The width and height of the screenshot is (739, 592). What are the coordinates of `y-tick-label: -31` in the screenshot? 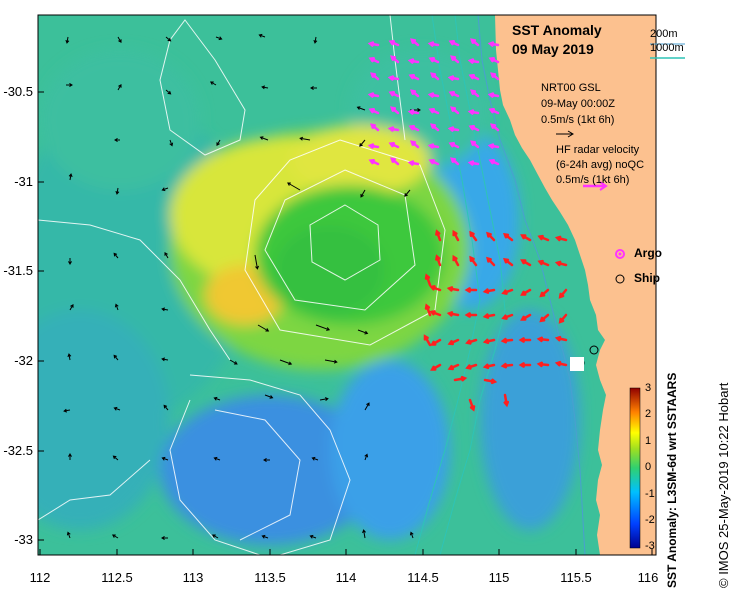 It's located at (23, 181).